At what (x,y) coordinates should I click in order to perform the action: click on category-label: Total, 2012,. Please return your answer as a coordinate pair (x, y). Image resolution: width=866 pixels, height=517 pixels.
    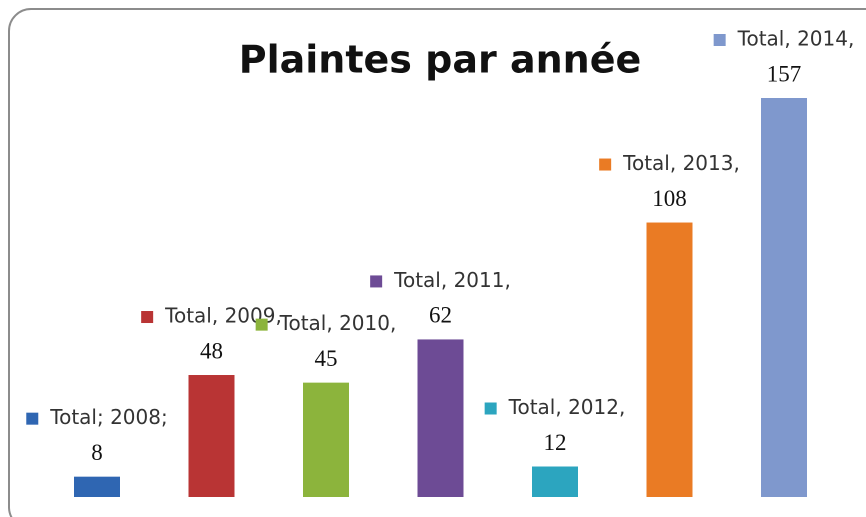
    Looking at the image, I should click on (567, 407).